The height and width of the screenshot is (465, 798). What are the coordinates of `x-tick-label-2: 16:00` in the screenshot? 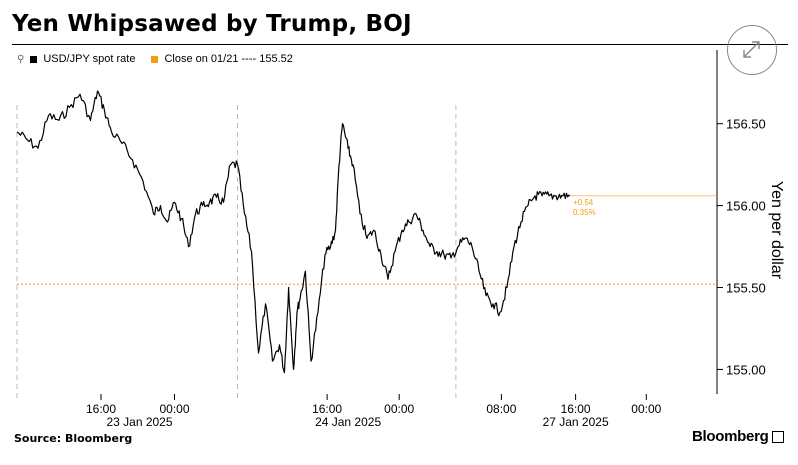 It's located at (327, 409).